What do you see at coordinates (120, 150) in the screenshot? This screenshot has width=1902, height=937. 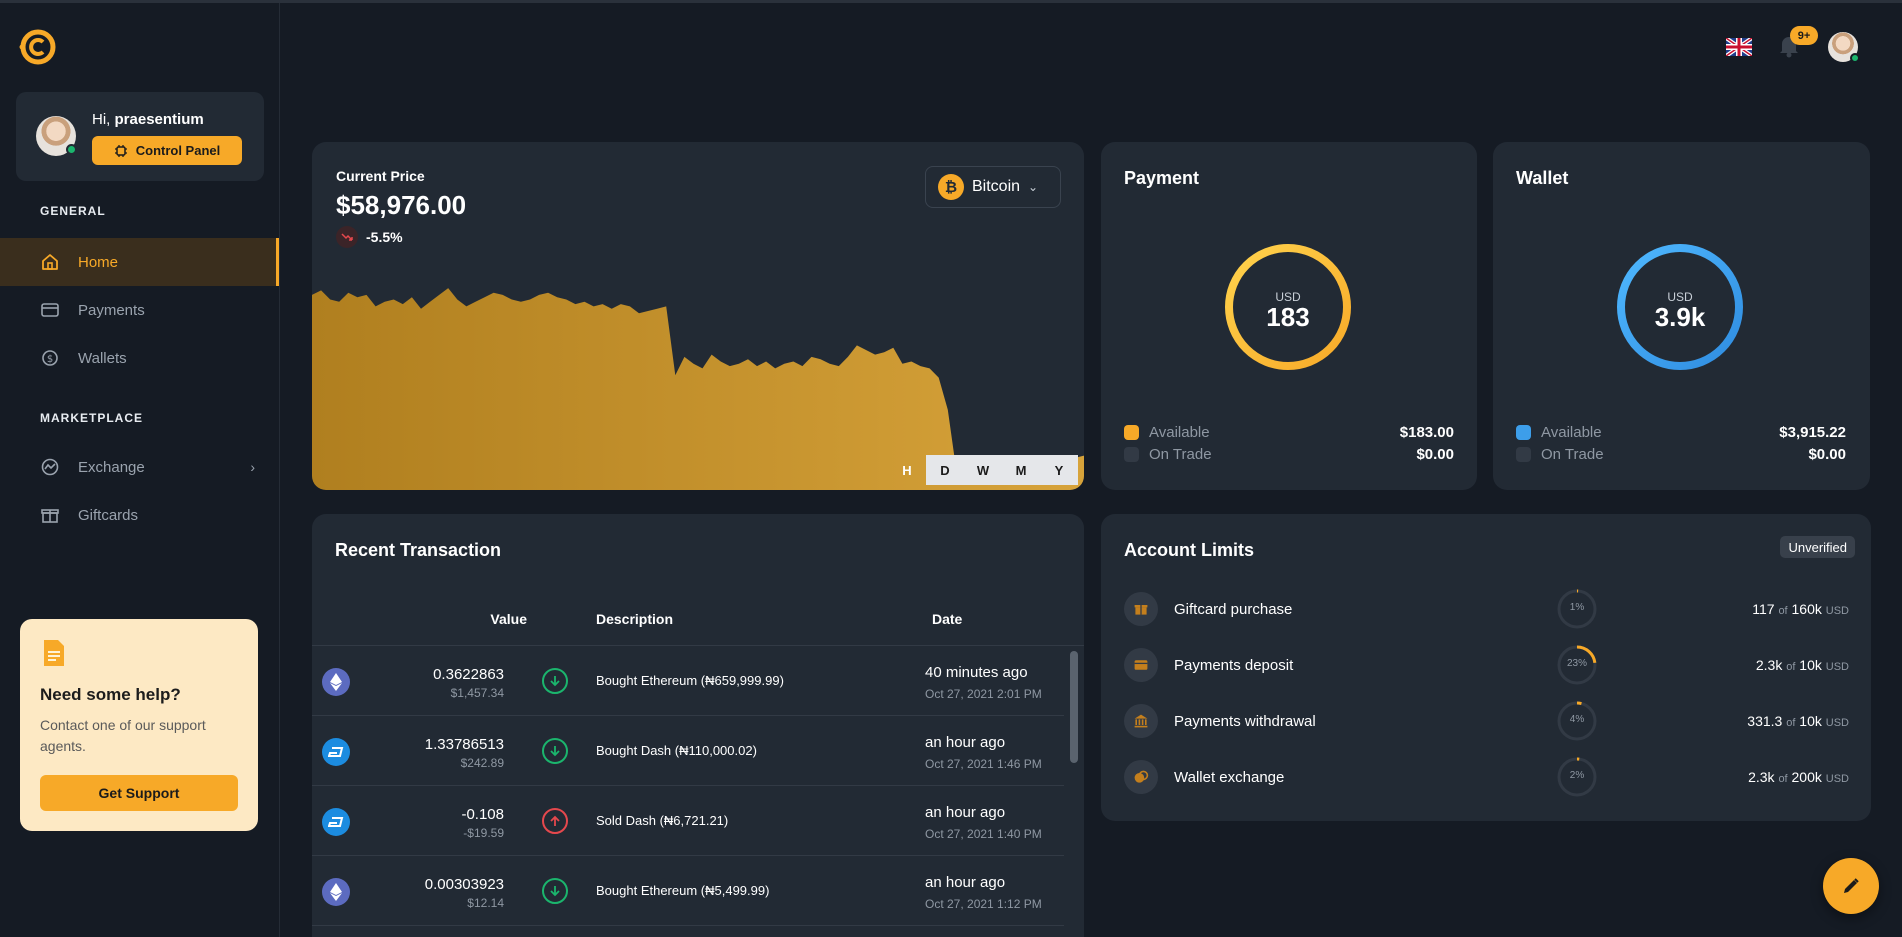 I see `cpu-icon` at bounding box center [120, 150].